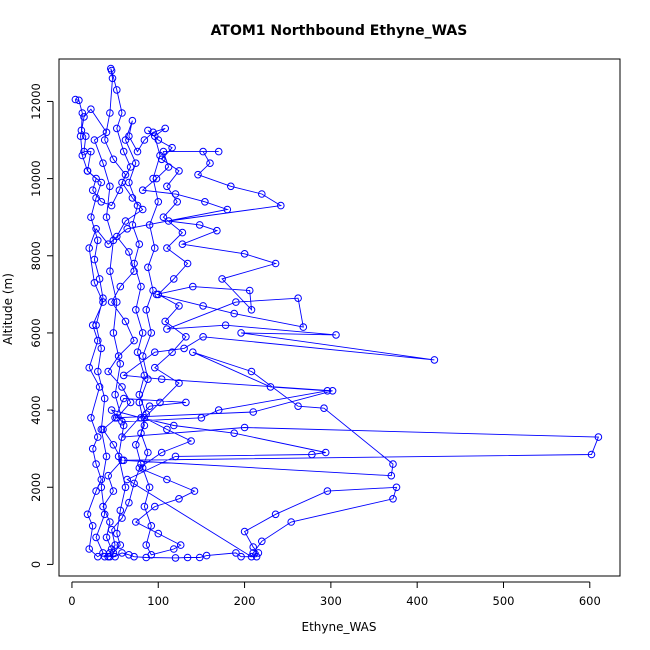 The width and height of the screenshot is (650, 650). What do you see at coordinates (504, 601) in the screenshot?
I see `x-tick-label: 500` at bounding box center [504, 601].